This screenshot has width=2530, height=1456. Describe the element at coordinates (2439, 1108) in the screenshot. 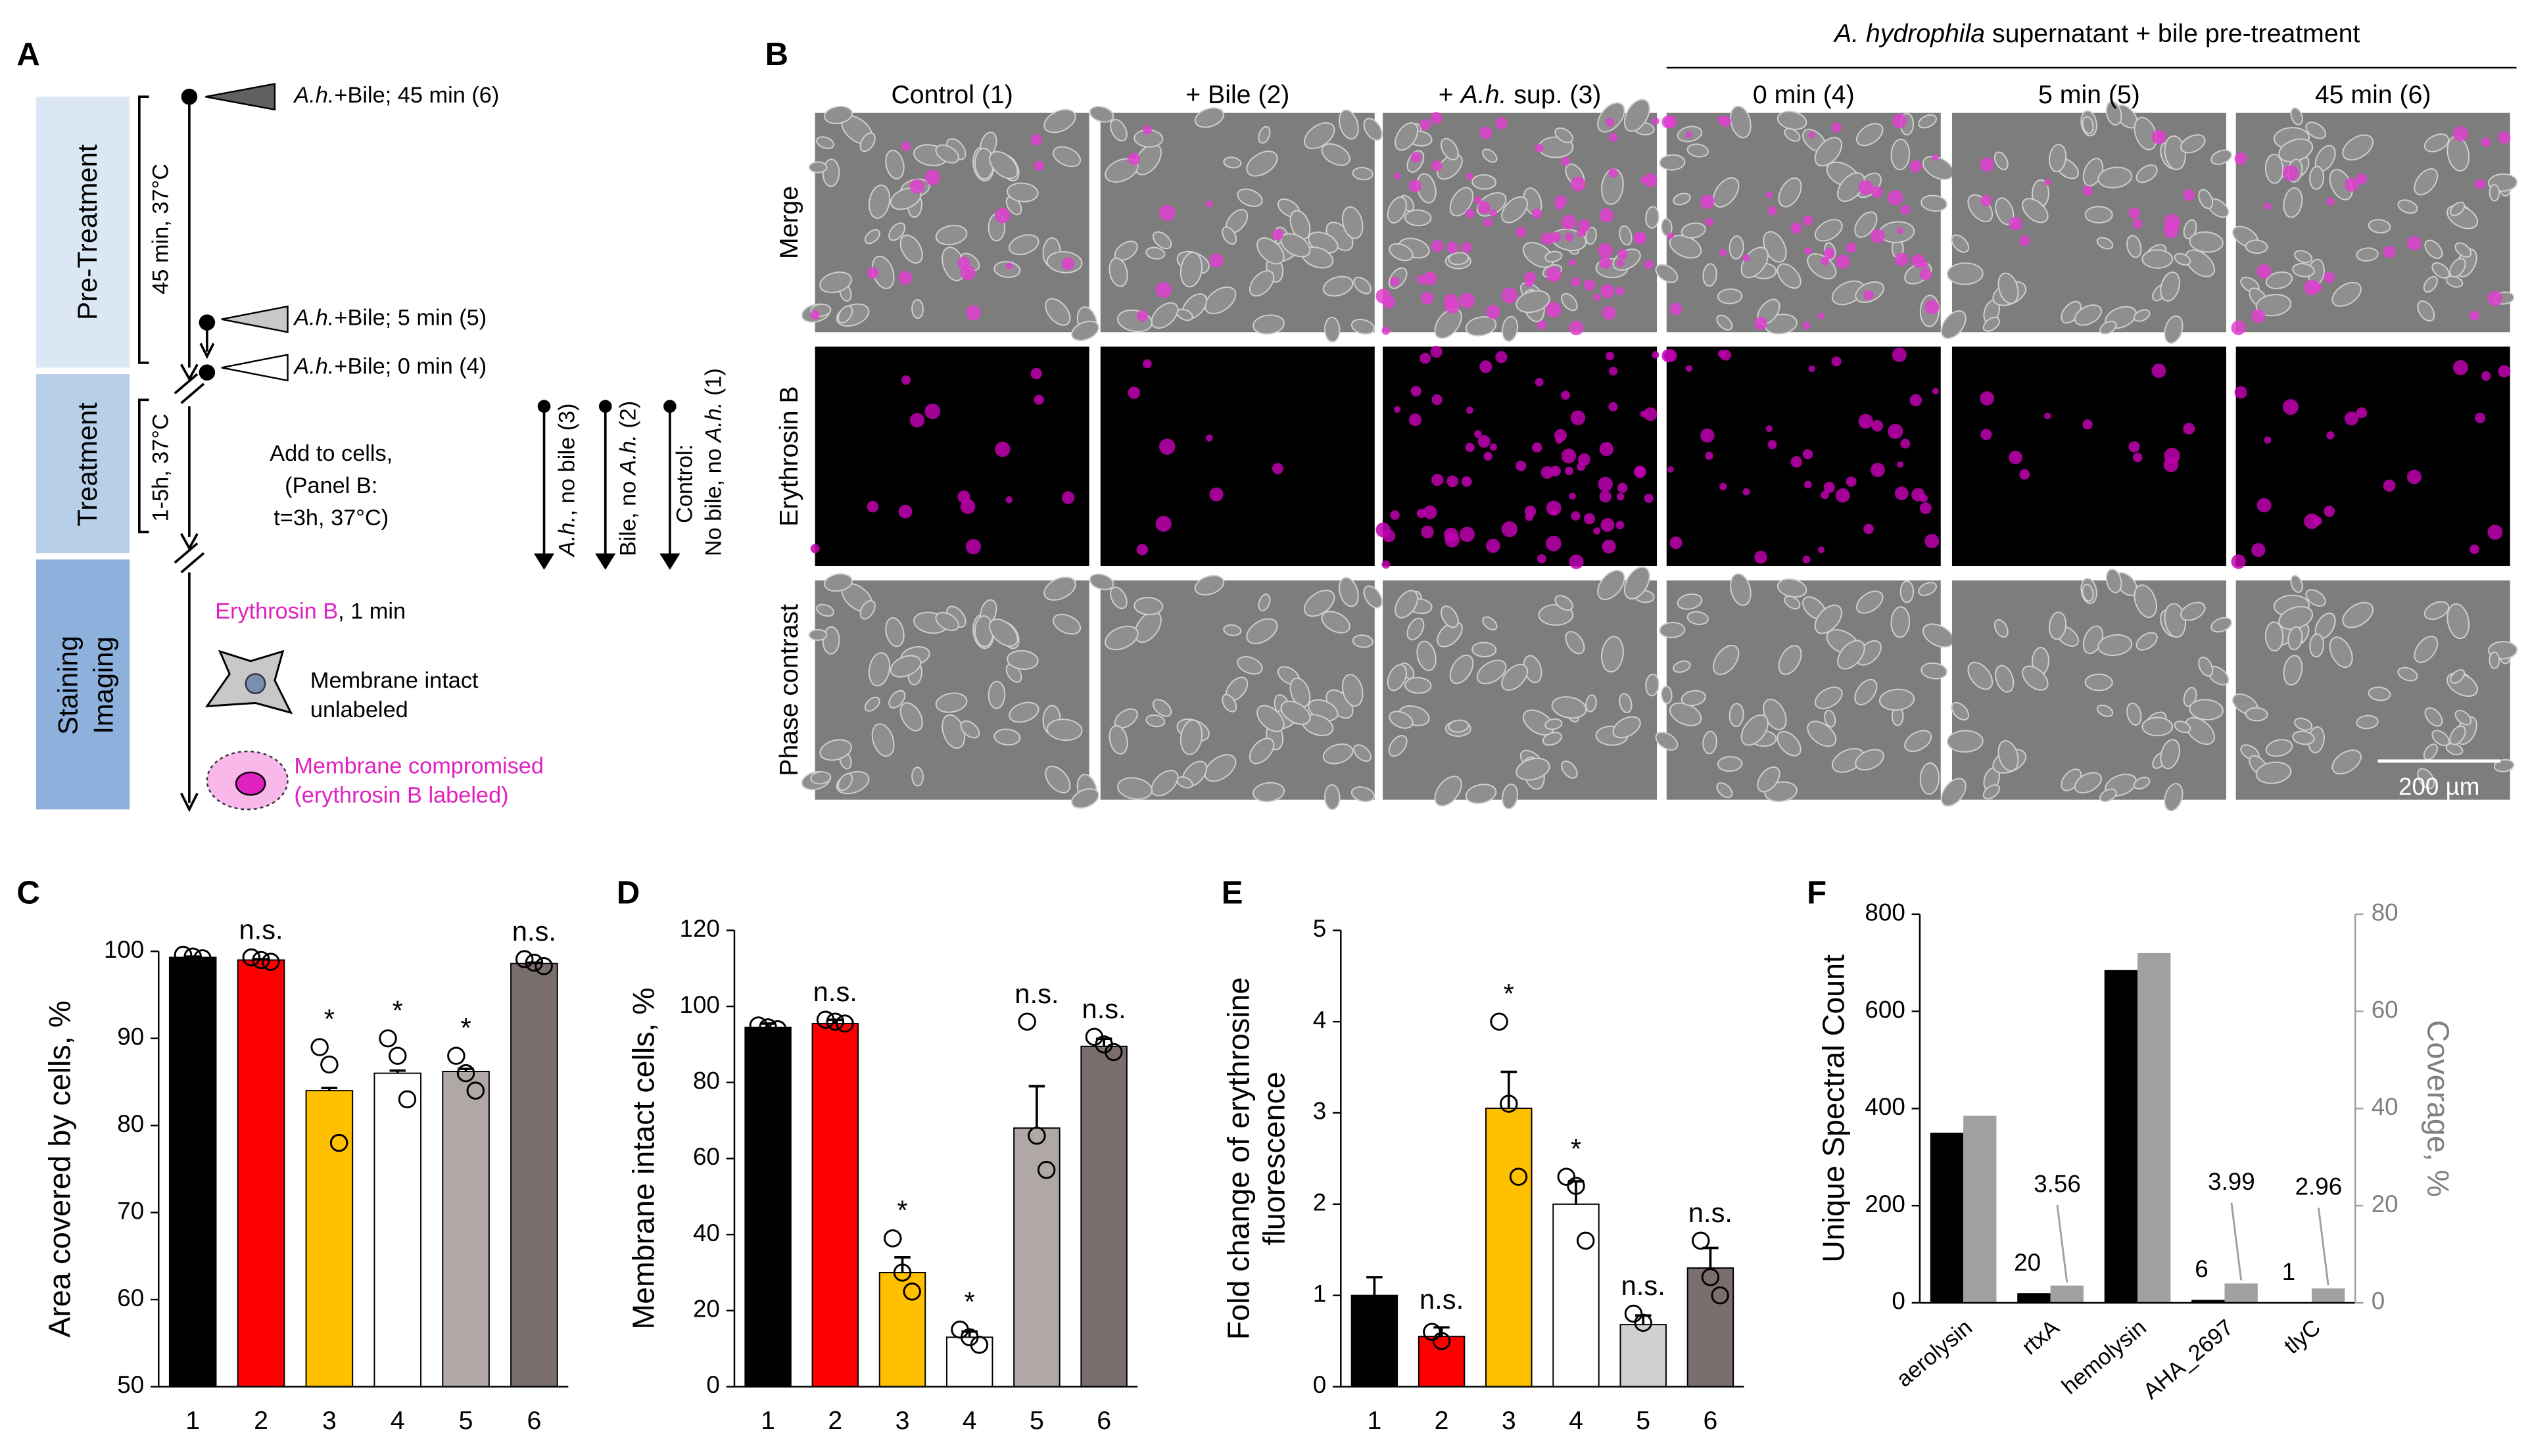

I see `y2-axis-label: Coverage, %` at that location.